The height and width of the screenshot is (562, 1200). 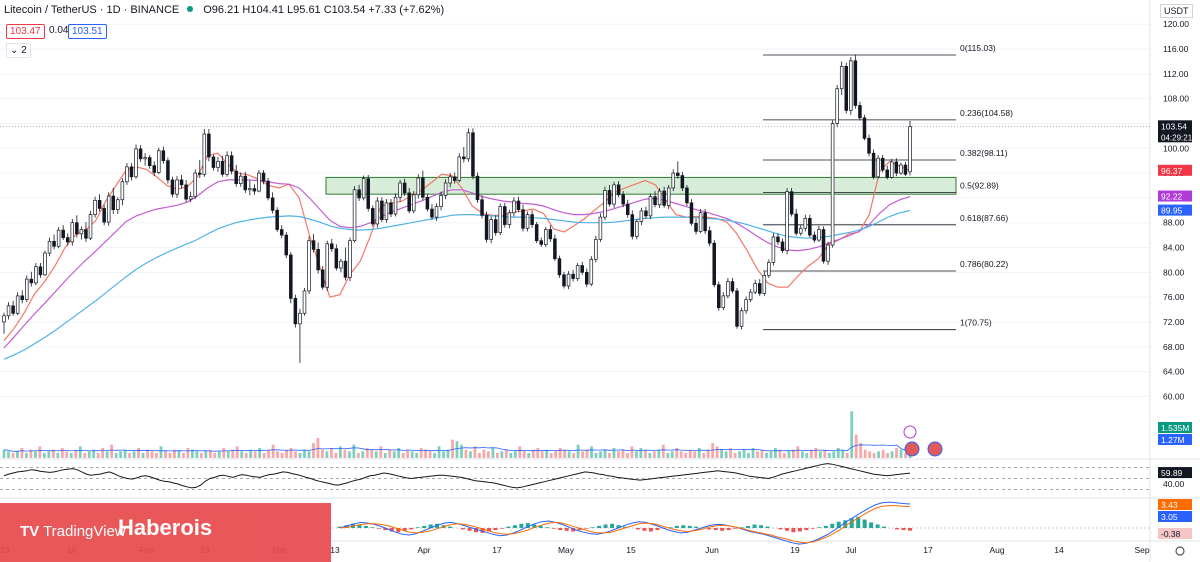 What do you see at coordinates (497, 550) in the screenshot?
I see `x-tick-label: 17` at bounding box center [497, 550].